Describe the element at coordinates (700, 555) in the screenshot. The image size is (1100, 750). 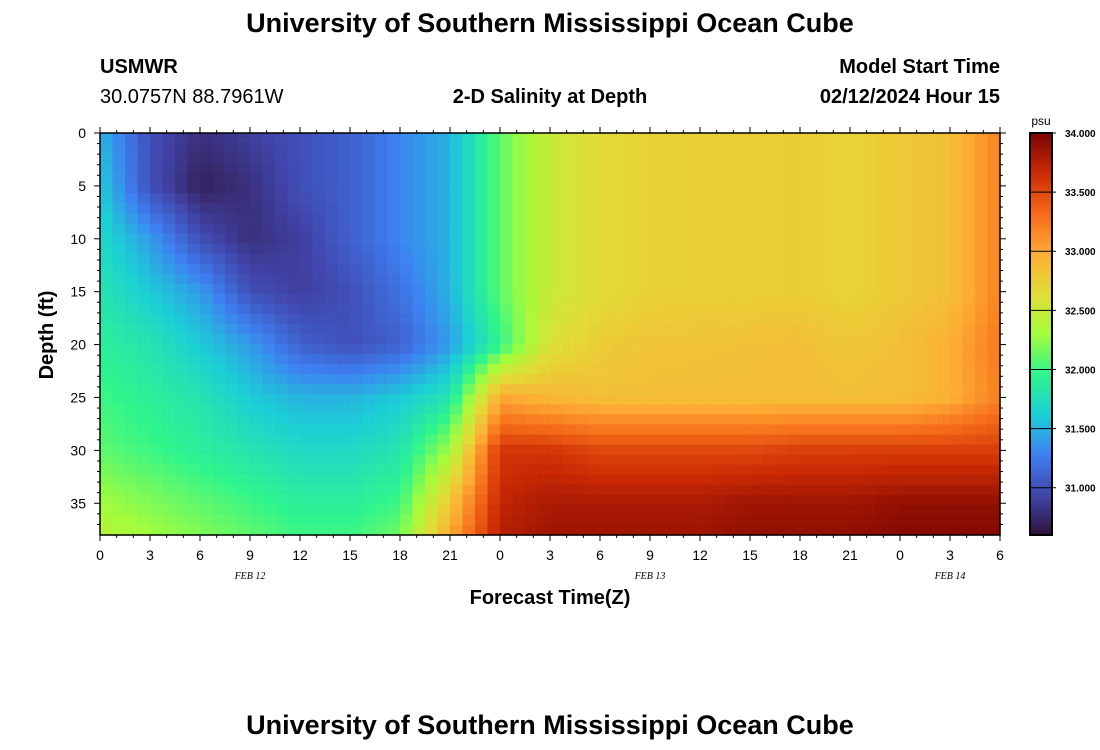
I see `x-tick-label: 12` at that location.